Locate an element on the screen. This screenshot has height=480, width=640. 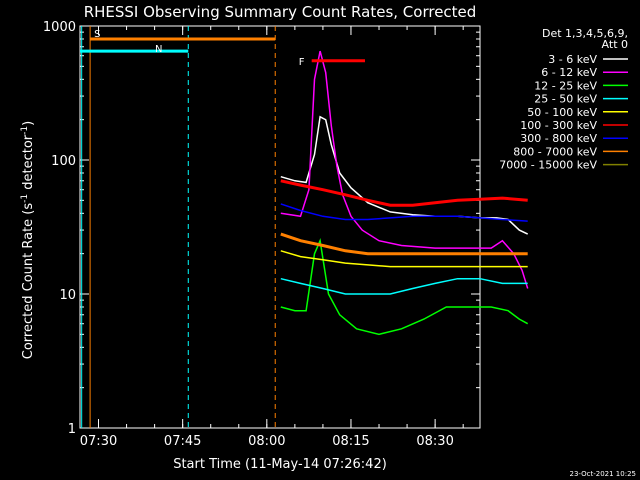
x-tick-label: 08:15 is located at coordinates (350, 441).